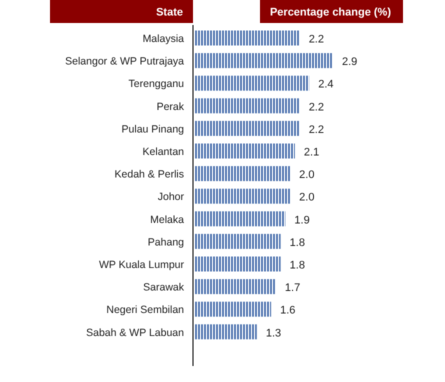 The height and width of the screenshot is (382, 445). I want to click on y-tick-label: Perak, so click(170, 106).